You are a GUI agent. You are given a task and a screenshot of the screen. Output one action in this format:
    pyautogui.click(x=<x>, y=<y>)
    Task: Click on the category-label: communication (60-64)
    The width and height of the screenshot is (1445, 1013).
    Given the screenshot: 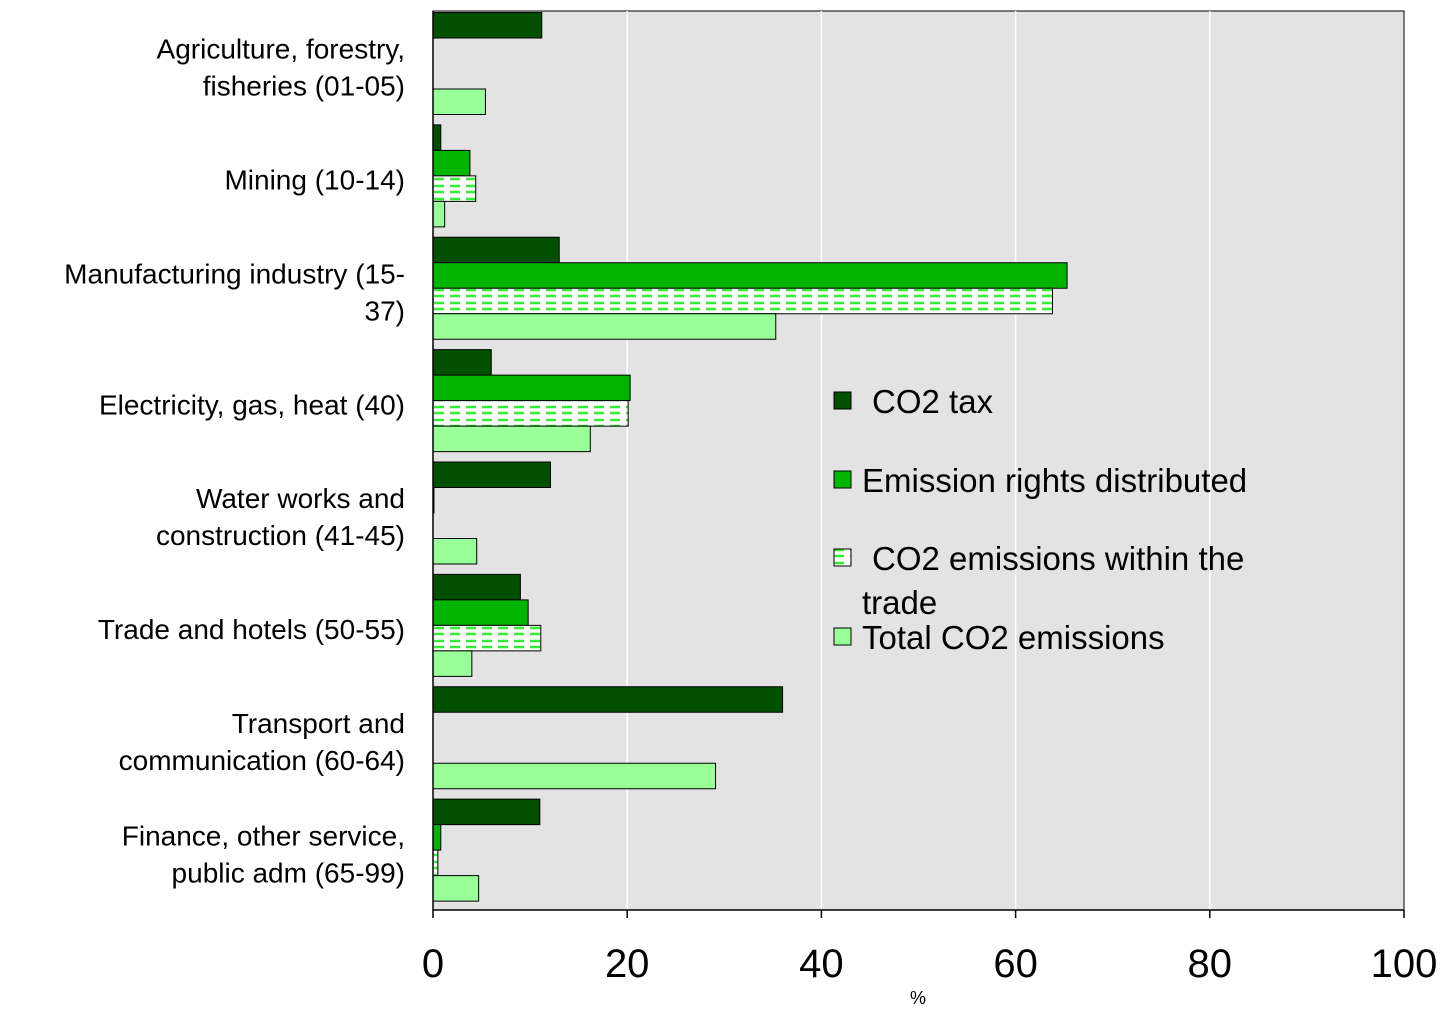 What is the action you would take?
    pyautogui.click(x=262, y=760)
    